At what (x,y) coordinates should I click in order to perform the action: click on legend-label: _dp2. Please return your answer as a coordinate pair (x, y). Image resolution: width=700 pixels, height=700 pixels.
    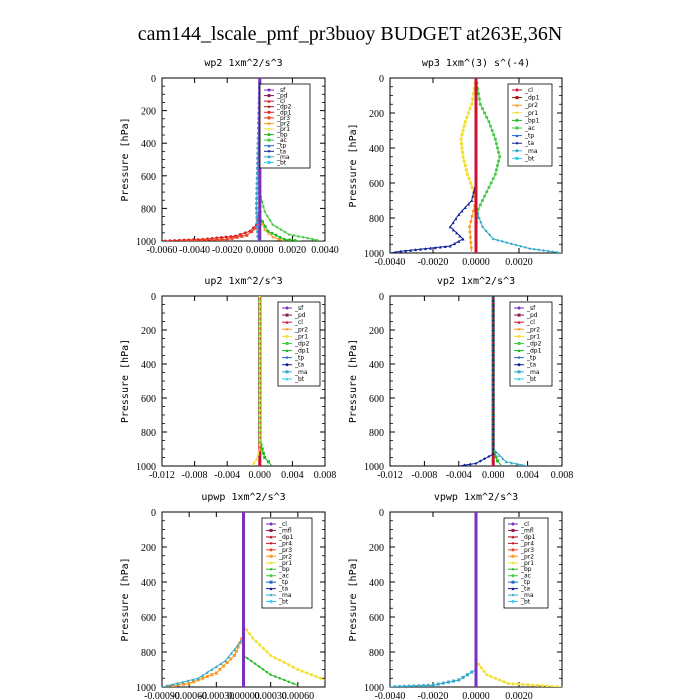
    Looking at the image, I should click on (302, 343).